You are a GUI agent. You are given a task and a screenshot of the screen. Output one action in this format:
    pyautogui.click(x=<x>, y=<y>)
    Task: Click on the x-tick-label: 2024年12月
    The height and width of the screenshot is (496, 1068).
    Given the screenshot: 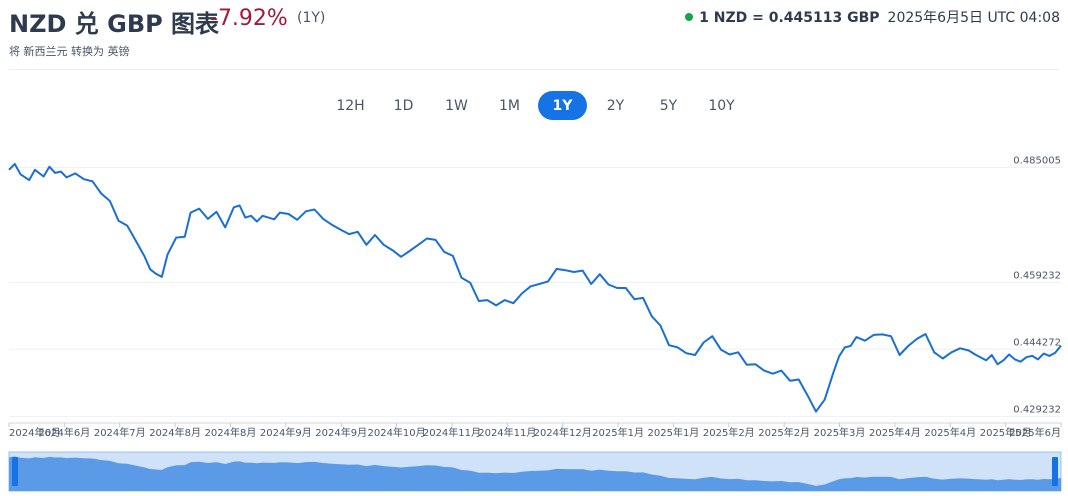 What is the action you would take?
    pyautogui.click(x=563, y=432)
    